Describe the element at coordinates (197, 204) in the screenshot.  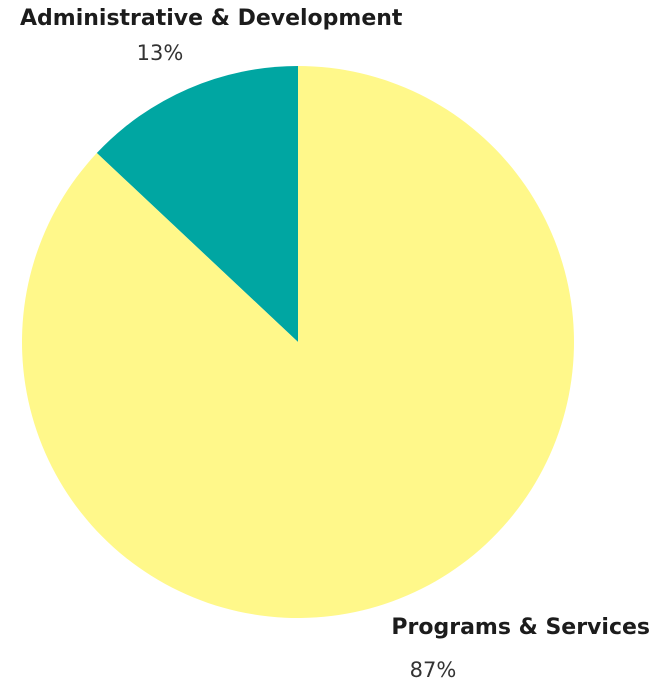
I see `pie-slice-administrative-development` at that location.